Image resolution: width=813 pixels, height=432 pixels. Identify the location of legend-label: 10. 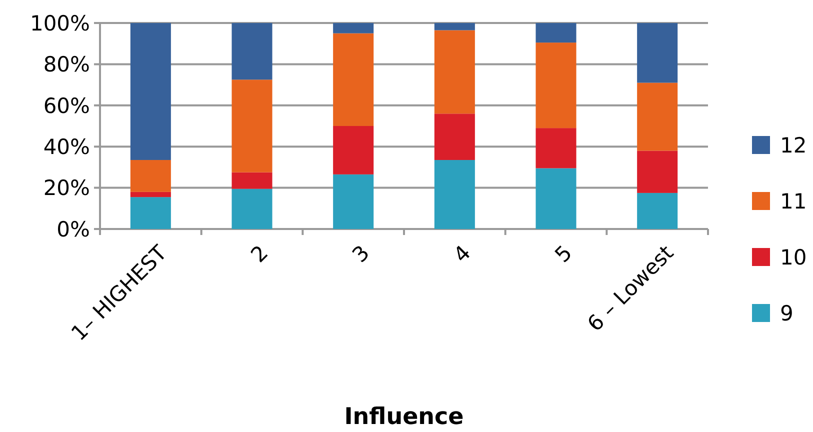
(793, 257).